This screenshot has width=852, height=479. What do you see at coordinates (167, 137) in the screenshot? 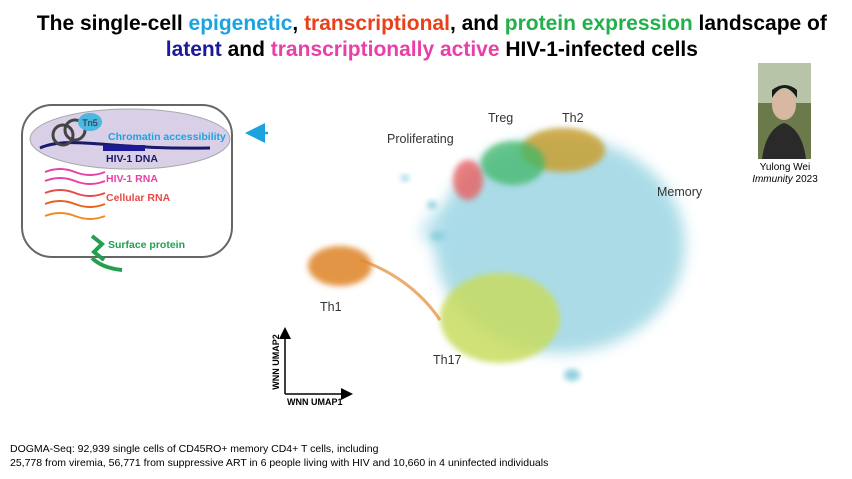
I see `chromatin-label: Chromatin accessibility` at bounding box center [167, 137].